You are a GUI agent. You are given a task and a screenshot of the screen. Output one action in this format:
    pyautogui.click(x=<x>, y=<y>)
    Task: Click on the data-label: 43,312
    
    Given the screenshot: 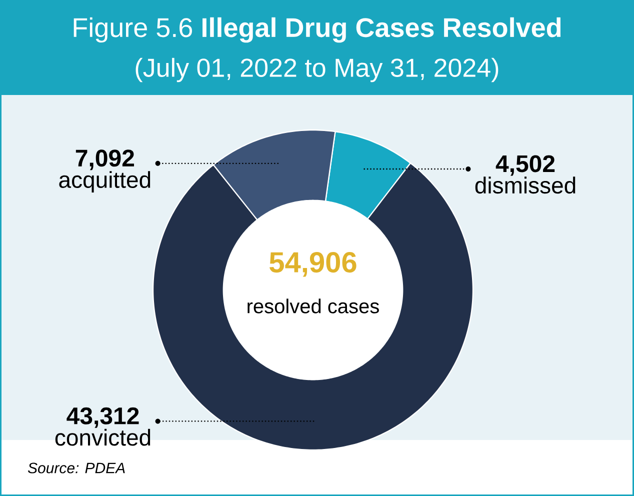 What is the action you would take?
    pyautogui.click(x=102, y=417)
    